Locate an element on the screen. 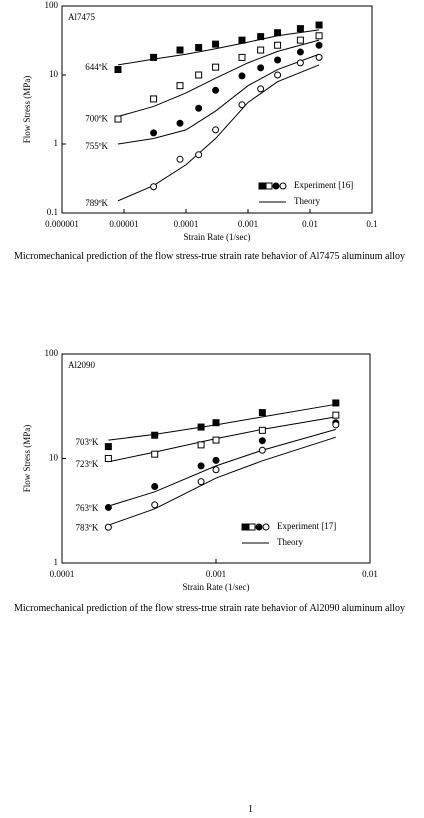 The height and width of the screenshot is (818, 424). series-label: 703ºK is located at coordinates (87, 442).